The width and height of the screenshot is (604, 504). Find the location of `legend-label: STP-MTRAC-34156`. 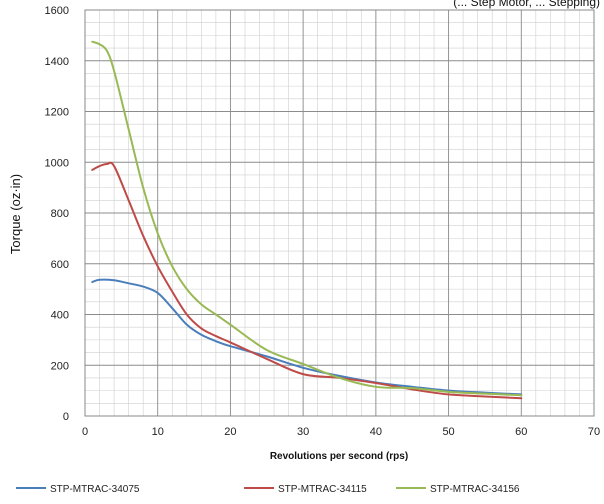

legend-label: STP-MTRAC-34156 is located at coordinates (475, 489).